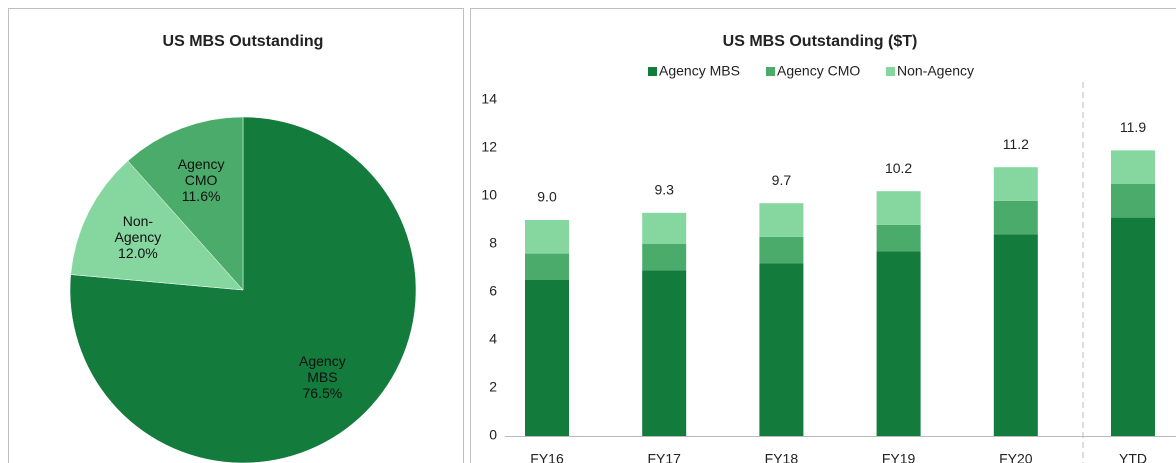 This screenshot has width=1176, height=463. I want to click on total-label: 10.2, so click(898, 168).